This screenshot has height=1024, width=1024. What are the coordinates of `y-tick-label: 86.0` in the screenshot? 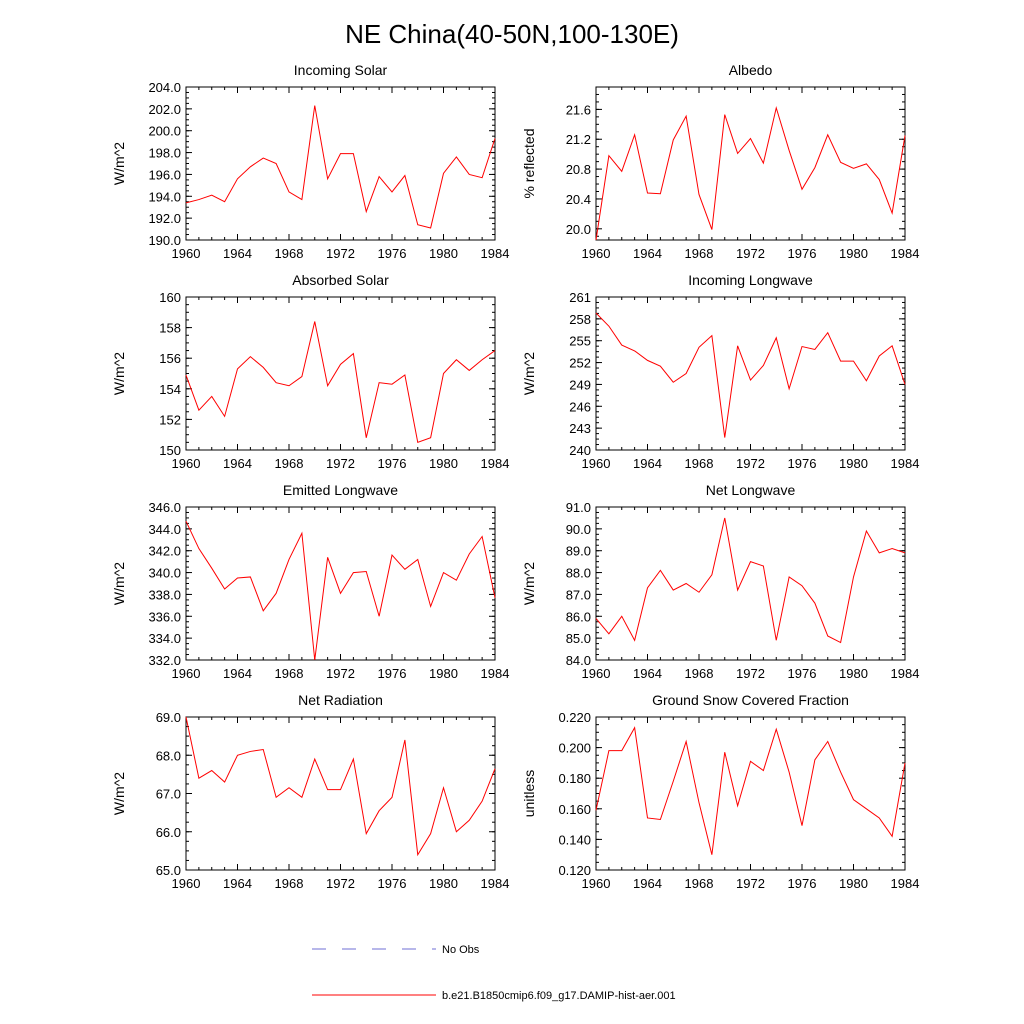 It's located at (578, 616).